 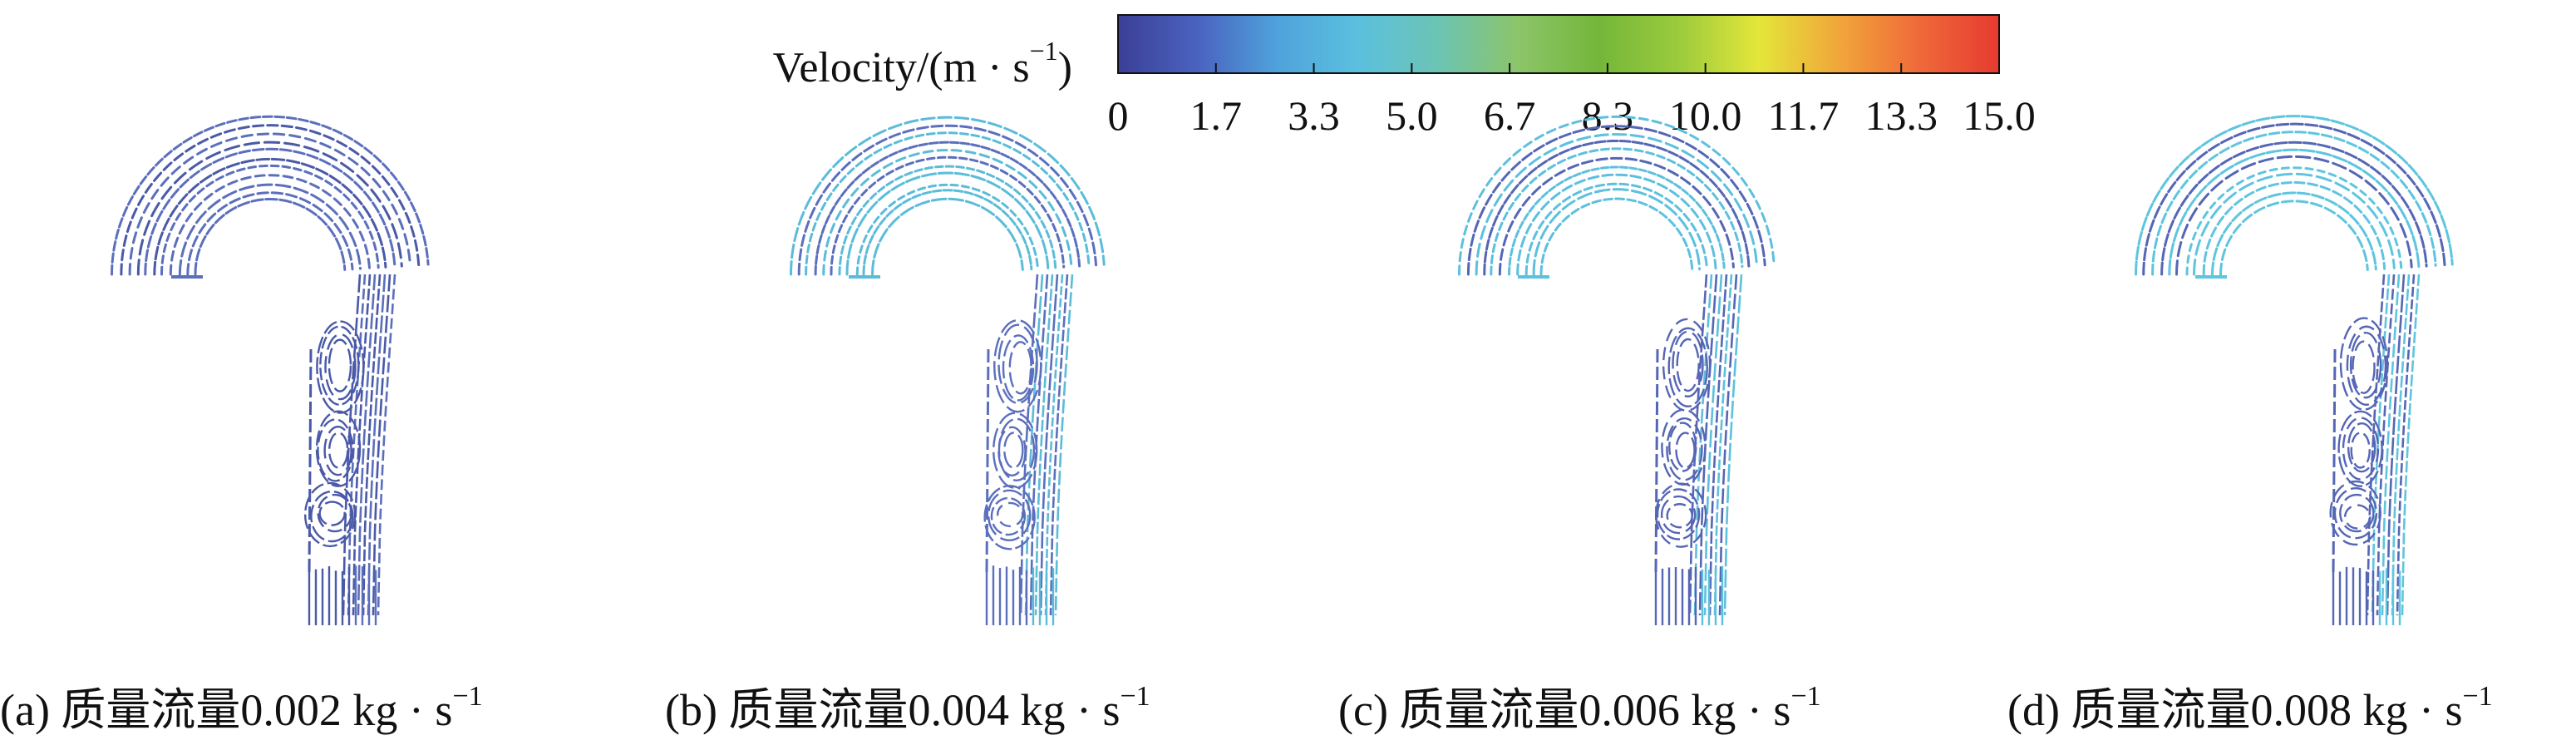 What do you see at coordinates (1579, 708) in the screenshot?
I see `panel-caption-c: (c) 质量流量0.006 kg · s−1` at bounding box center [1579, 708].